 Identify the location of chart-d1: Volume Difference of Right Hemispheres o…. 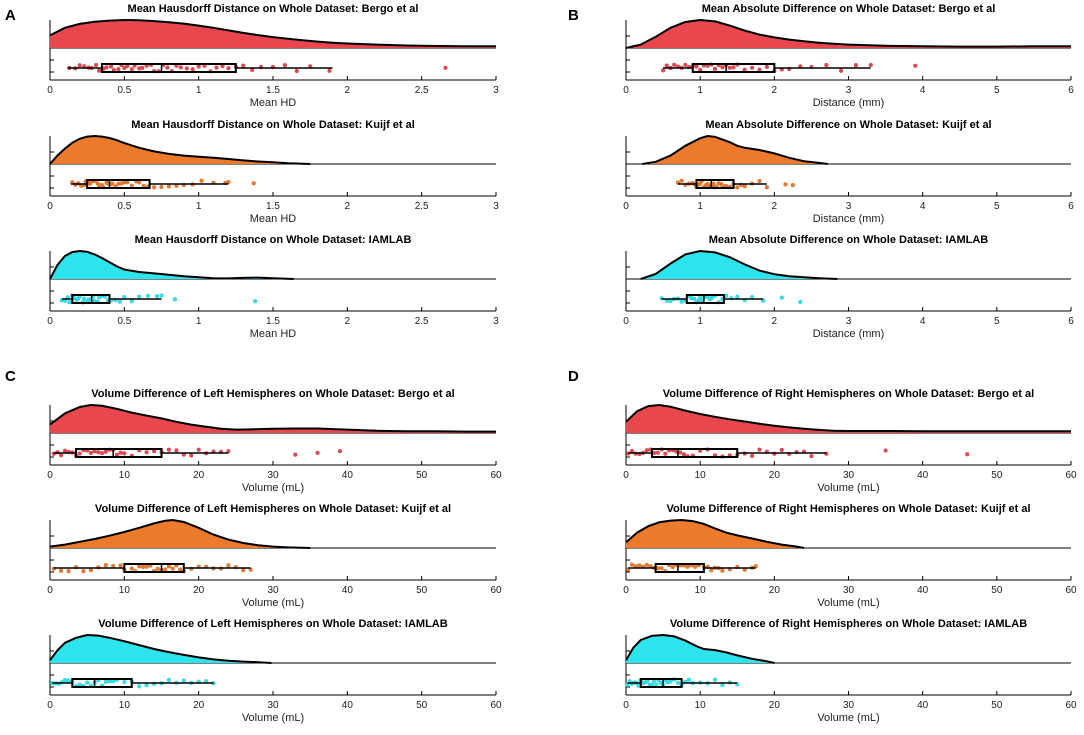
(850, 441).